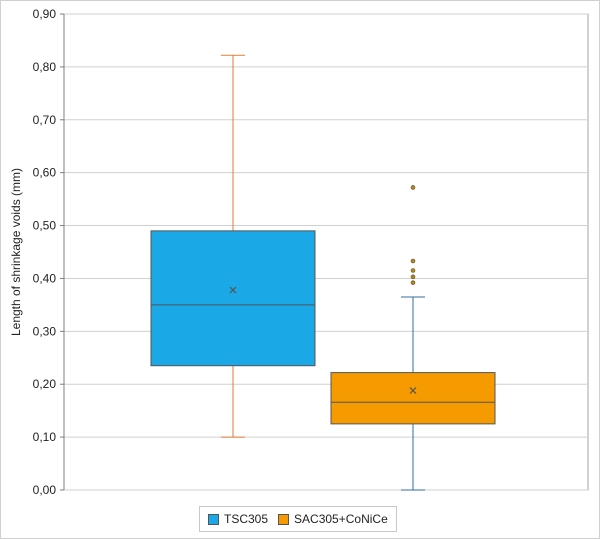  I want to click on mean-marker-tsc305, so click(233, 290).